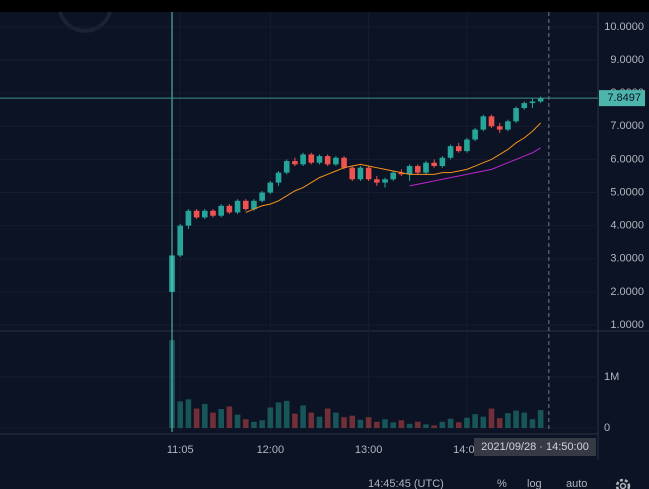 The width and height of the screenshot is (649, 489). I want to click on auto-toggle: auto, so click(576, 483).